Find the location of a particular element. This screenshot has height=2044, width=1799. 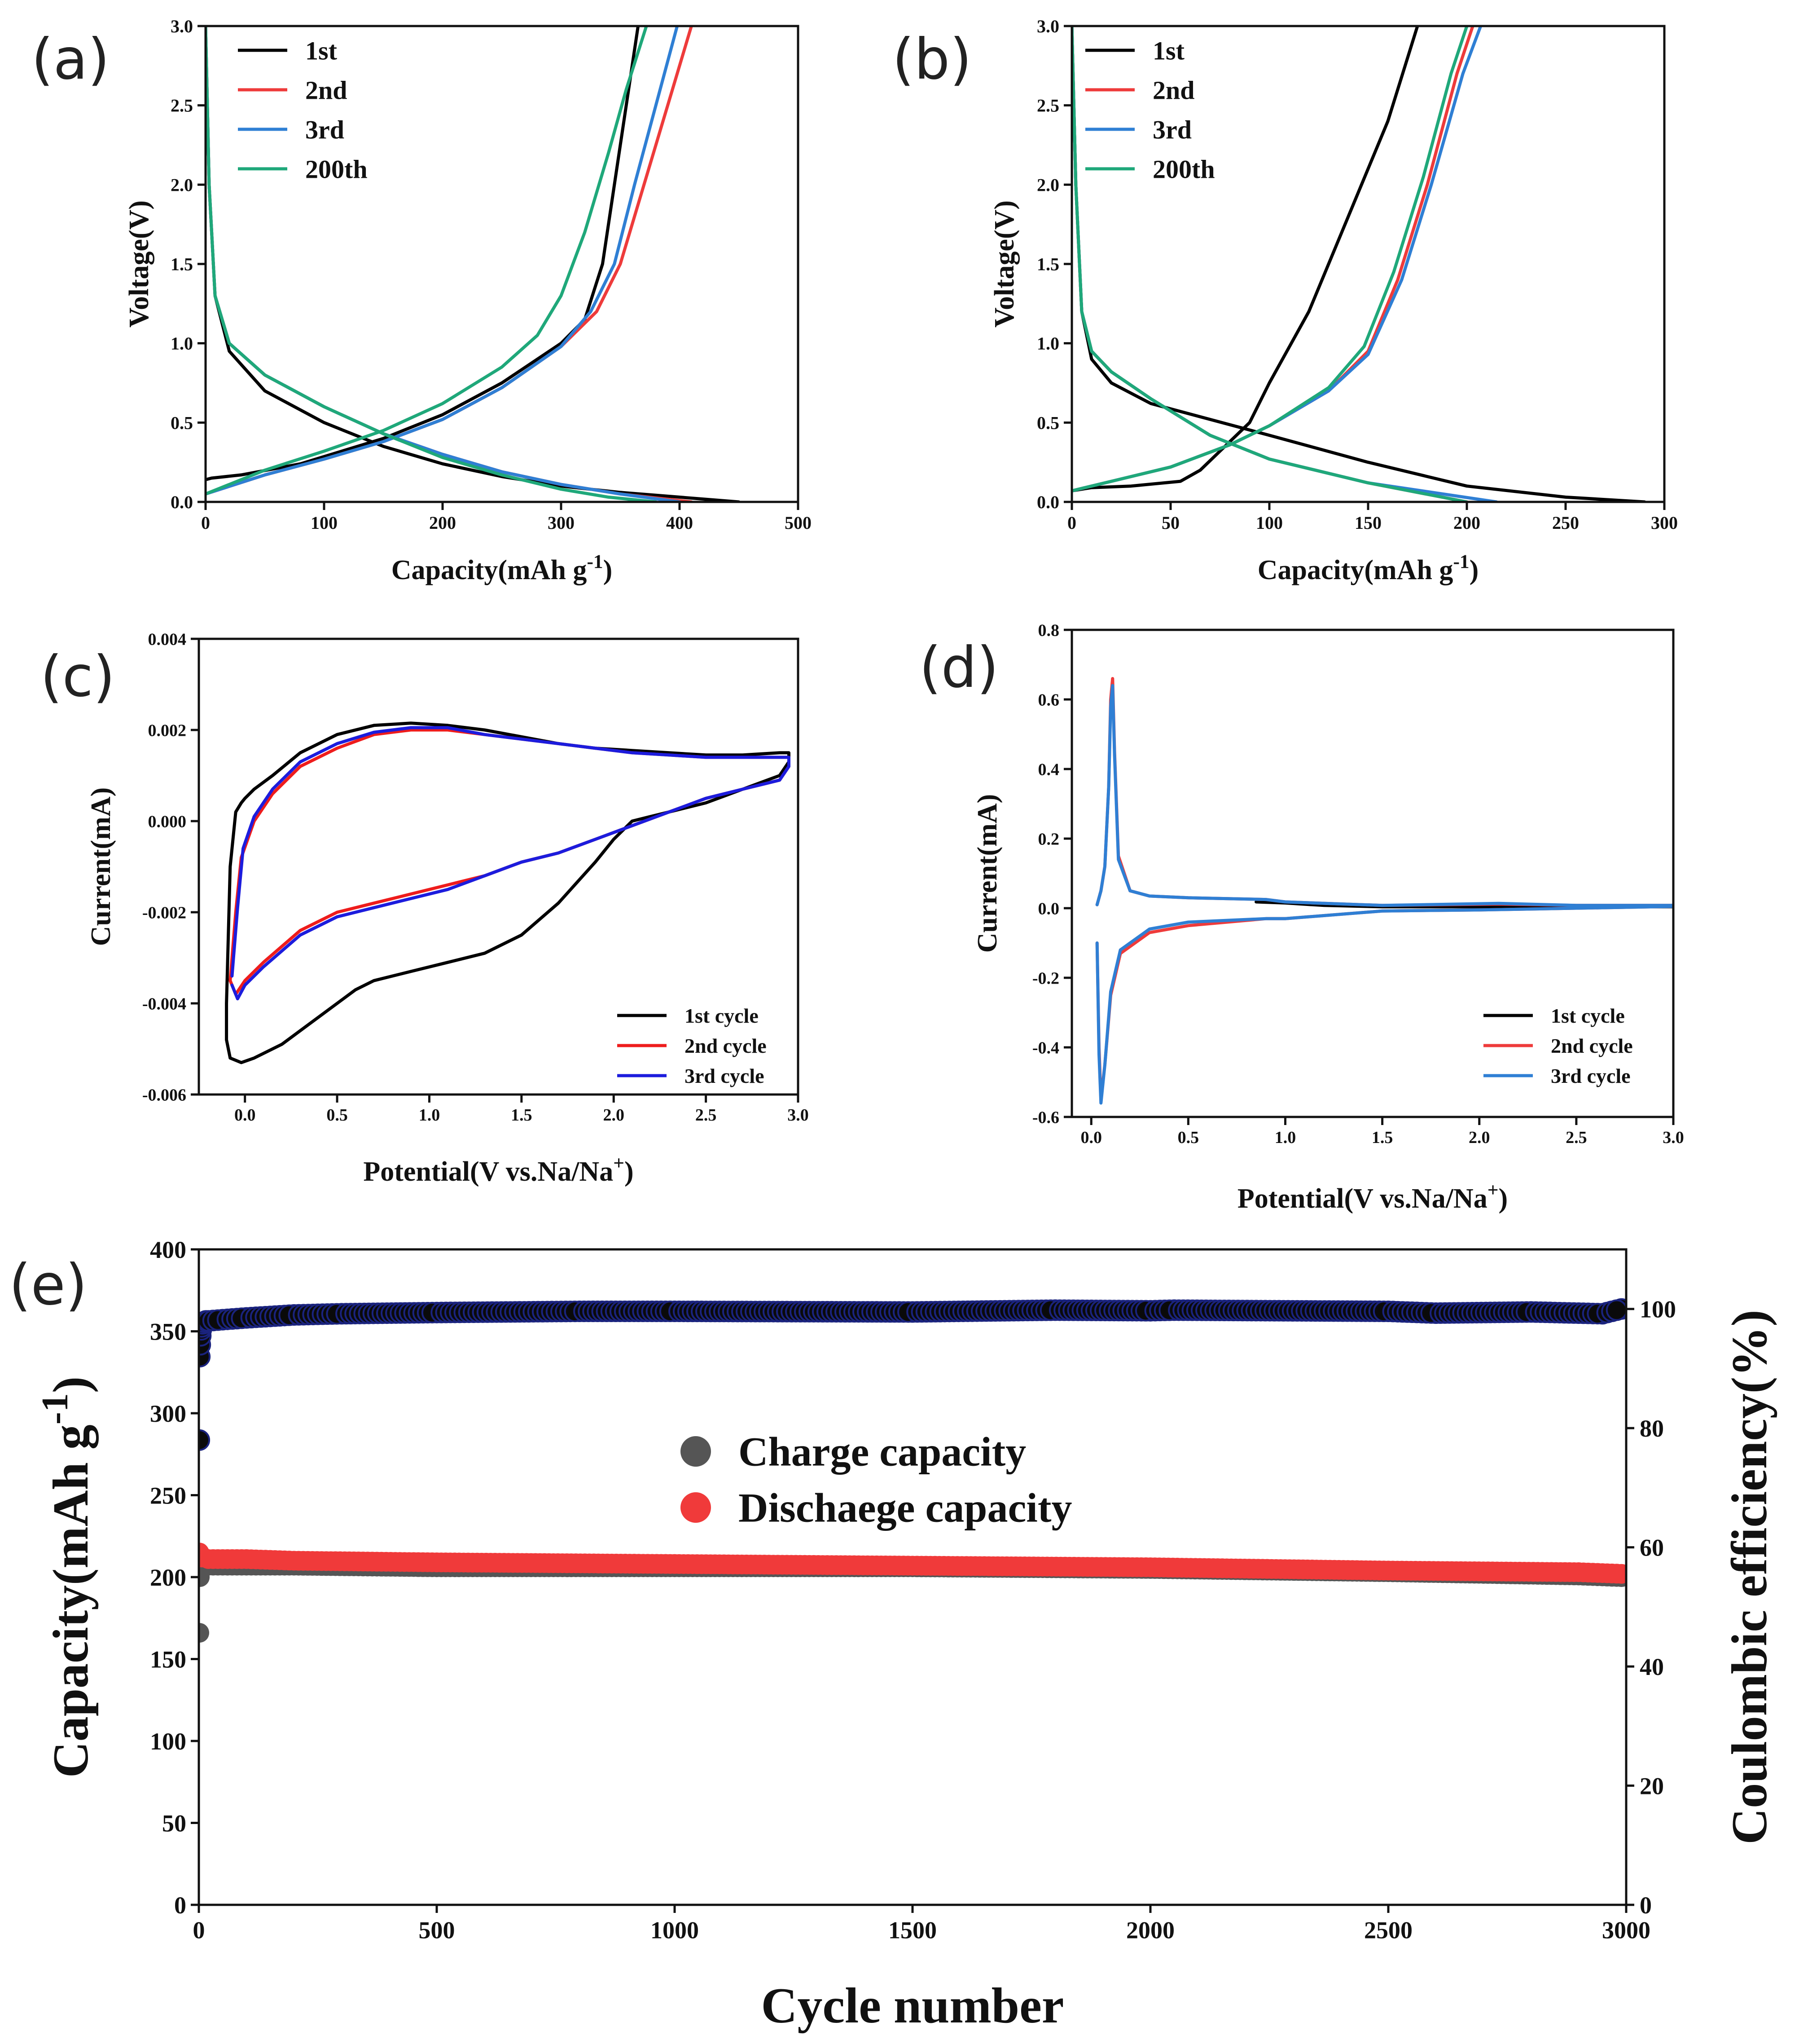

panel-label: (a) is located at coordinates (70, 60).